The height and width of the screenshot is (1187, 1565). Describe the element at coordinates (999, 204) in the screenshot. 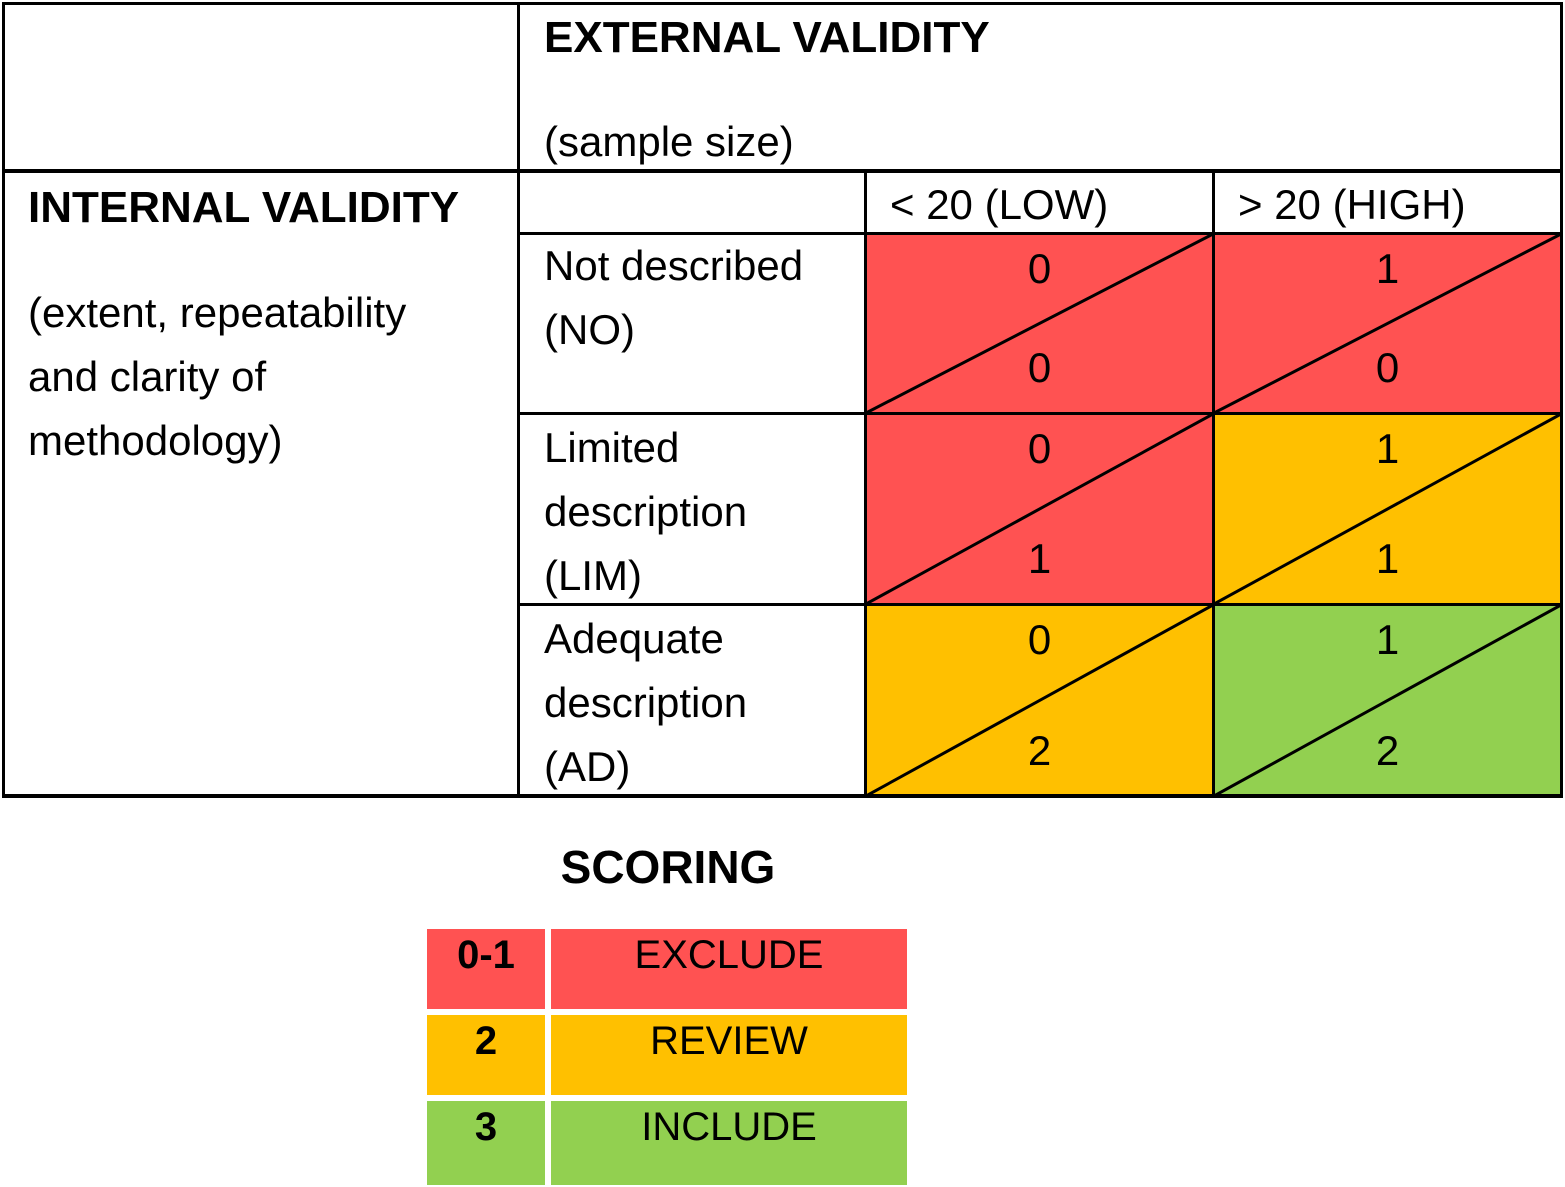

I see `column-header-low: < 20 (LOW)` at that location.